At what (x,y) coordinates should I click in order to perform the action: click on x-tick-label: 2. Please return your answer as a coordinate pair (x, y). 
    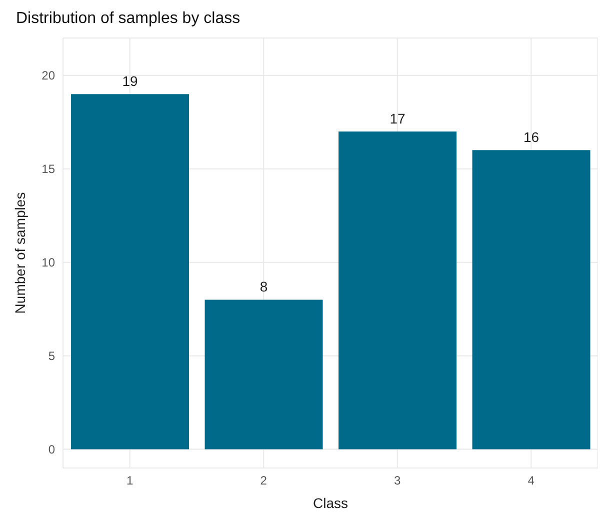
    Looking at the image, I should click on (264, 481).